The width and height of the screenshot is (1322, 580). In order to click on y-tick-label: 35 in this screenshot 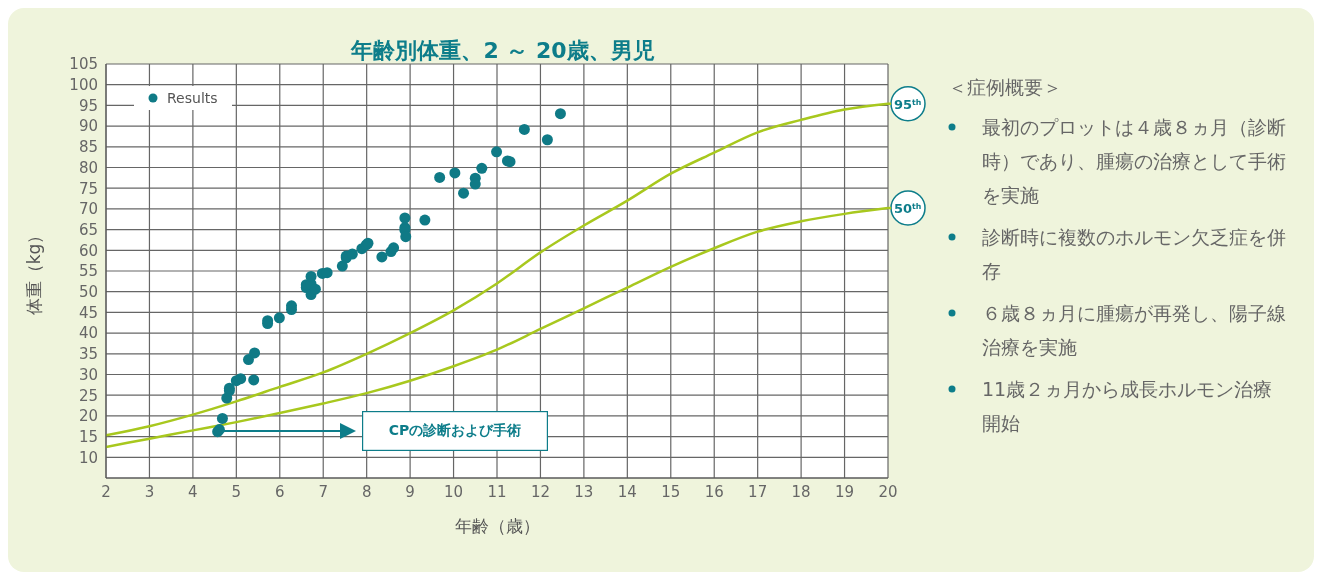, I will do `click(88, 354)`.